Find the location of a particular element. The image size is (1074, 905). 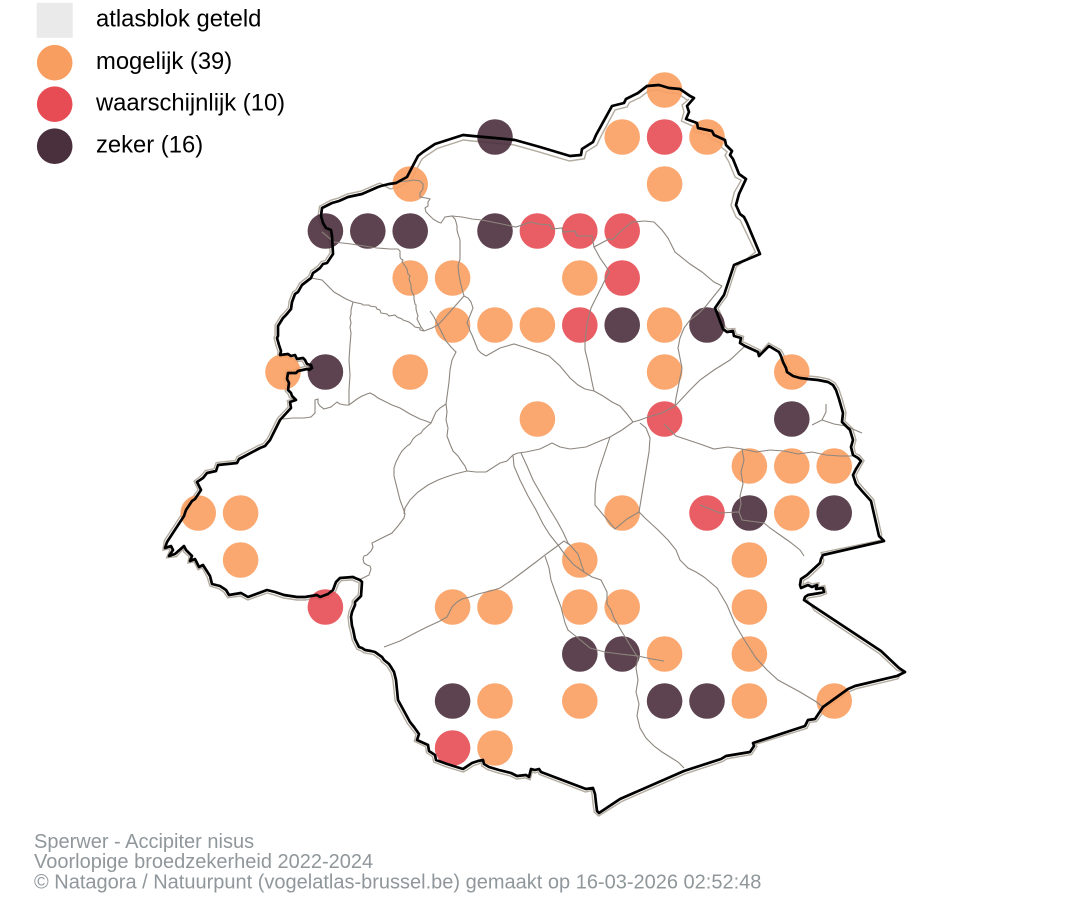

svg-text: mogelijk (39) is located at coordinates (164, 61).